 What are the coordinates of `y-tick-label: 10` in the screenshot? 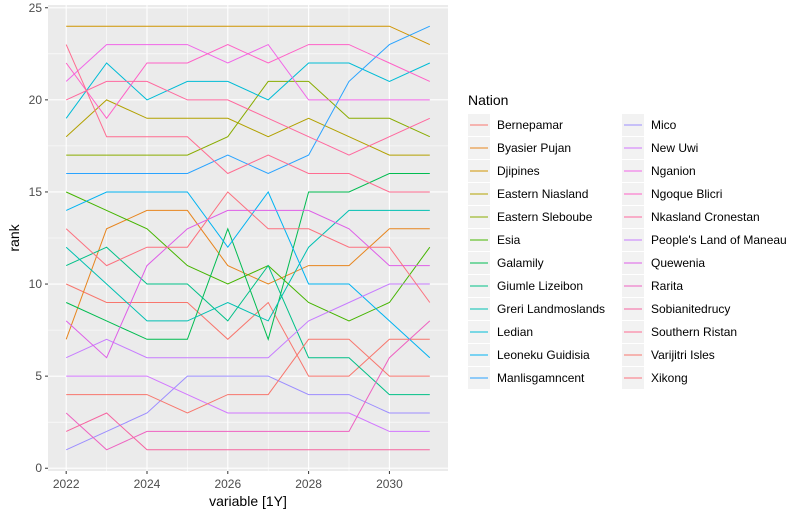 It's located at (36, 284).